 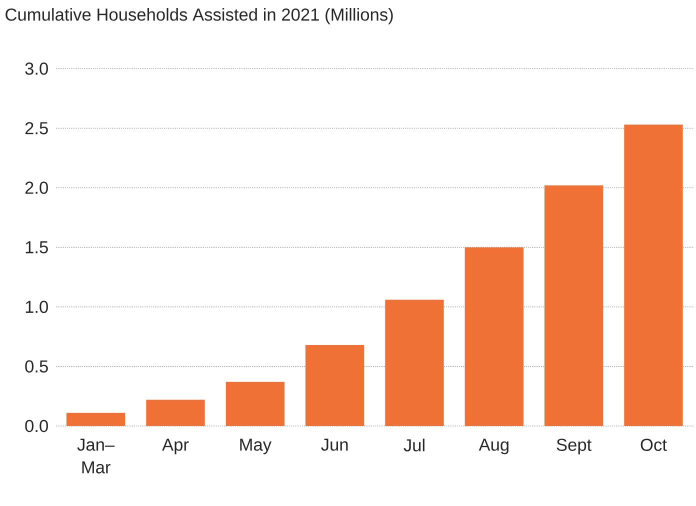 What do you see at coordinates (199, 16) in the screenshot?
I see `chart-title: Cumulative Households Assisted in 2021 (Millions)` at bounding box center [199, 16].